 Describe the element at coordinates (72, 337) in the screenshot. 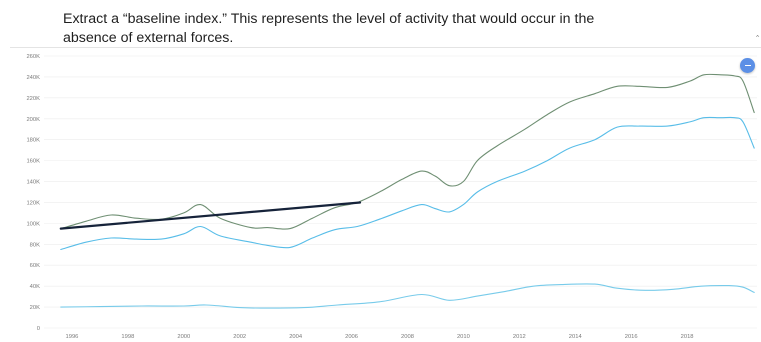

I see `x-tick-label: 1996` at that location.